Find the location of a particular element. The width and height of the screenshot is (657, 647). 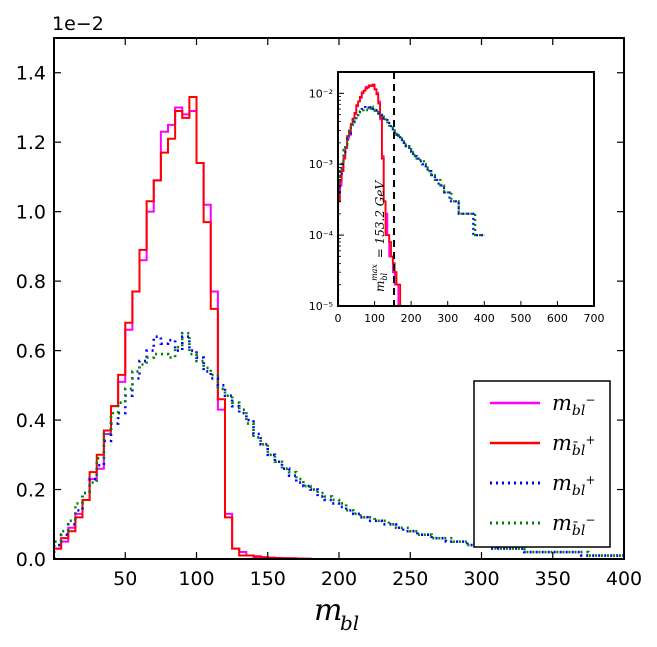

inset-y-tick-label-1: 10⁻⁴ is located at coordinates (321, 235).